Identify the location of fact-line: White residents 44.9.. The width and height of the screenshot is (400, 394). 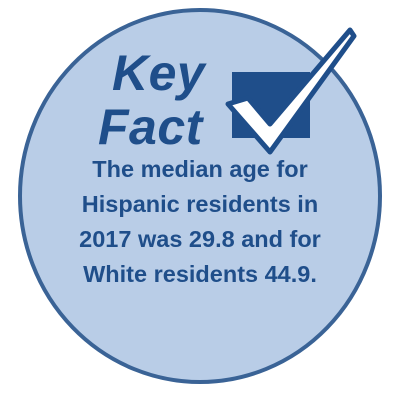
(200, 274).